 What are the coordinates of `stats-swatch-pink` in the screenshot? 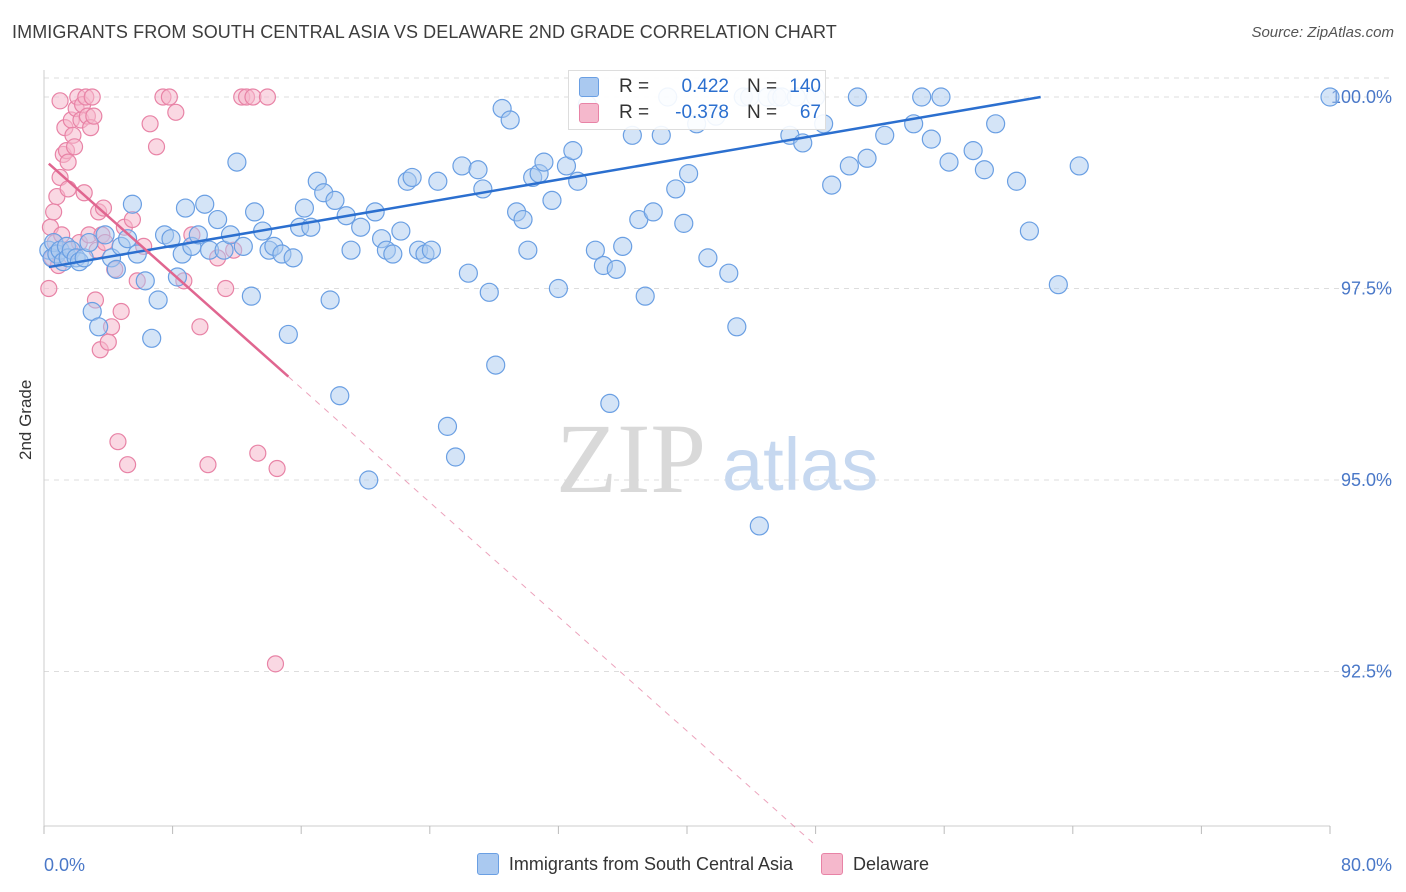 It's located at (589, 113).